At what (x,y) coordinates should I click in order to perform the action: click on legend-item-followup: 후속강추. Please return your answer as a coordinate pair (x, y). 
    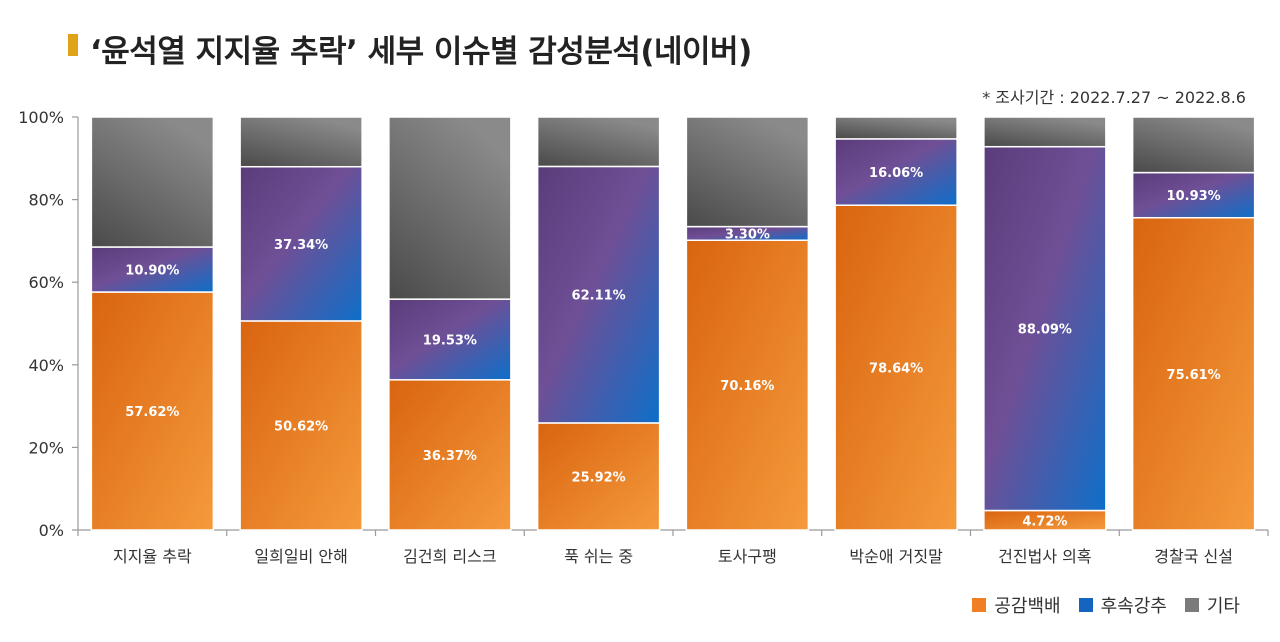
    Looking at the image, I should click on (1122, 605).